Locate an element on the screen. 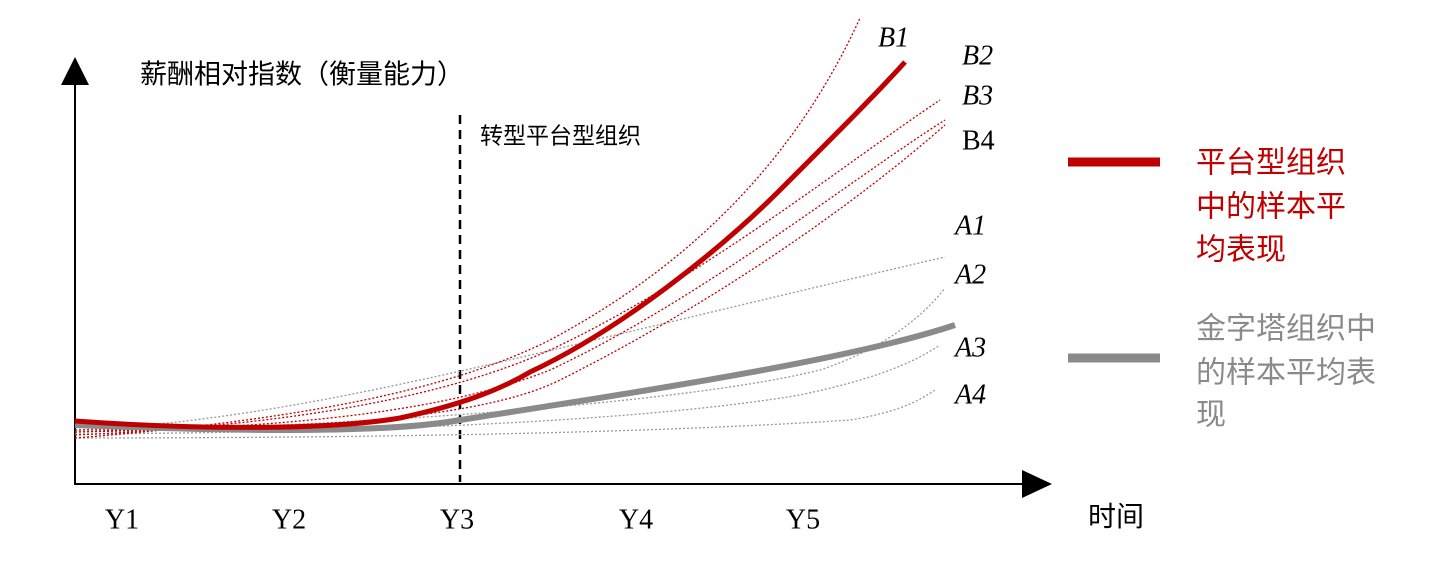  annotation: 转型平台型组织 is located at coordinates (560, 137).